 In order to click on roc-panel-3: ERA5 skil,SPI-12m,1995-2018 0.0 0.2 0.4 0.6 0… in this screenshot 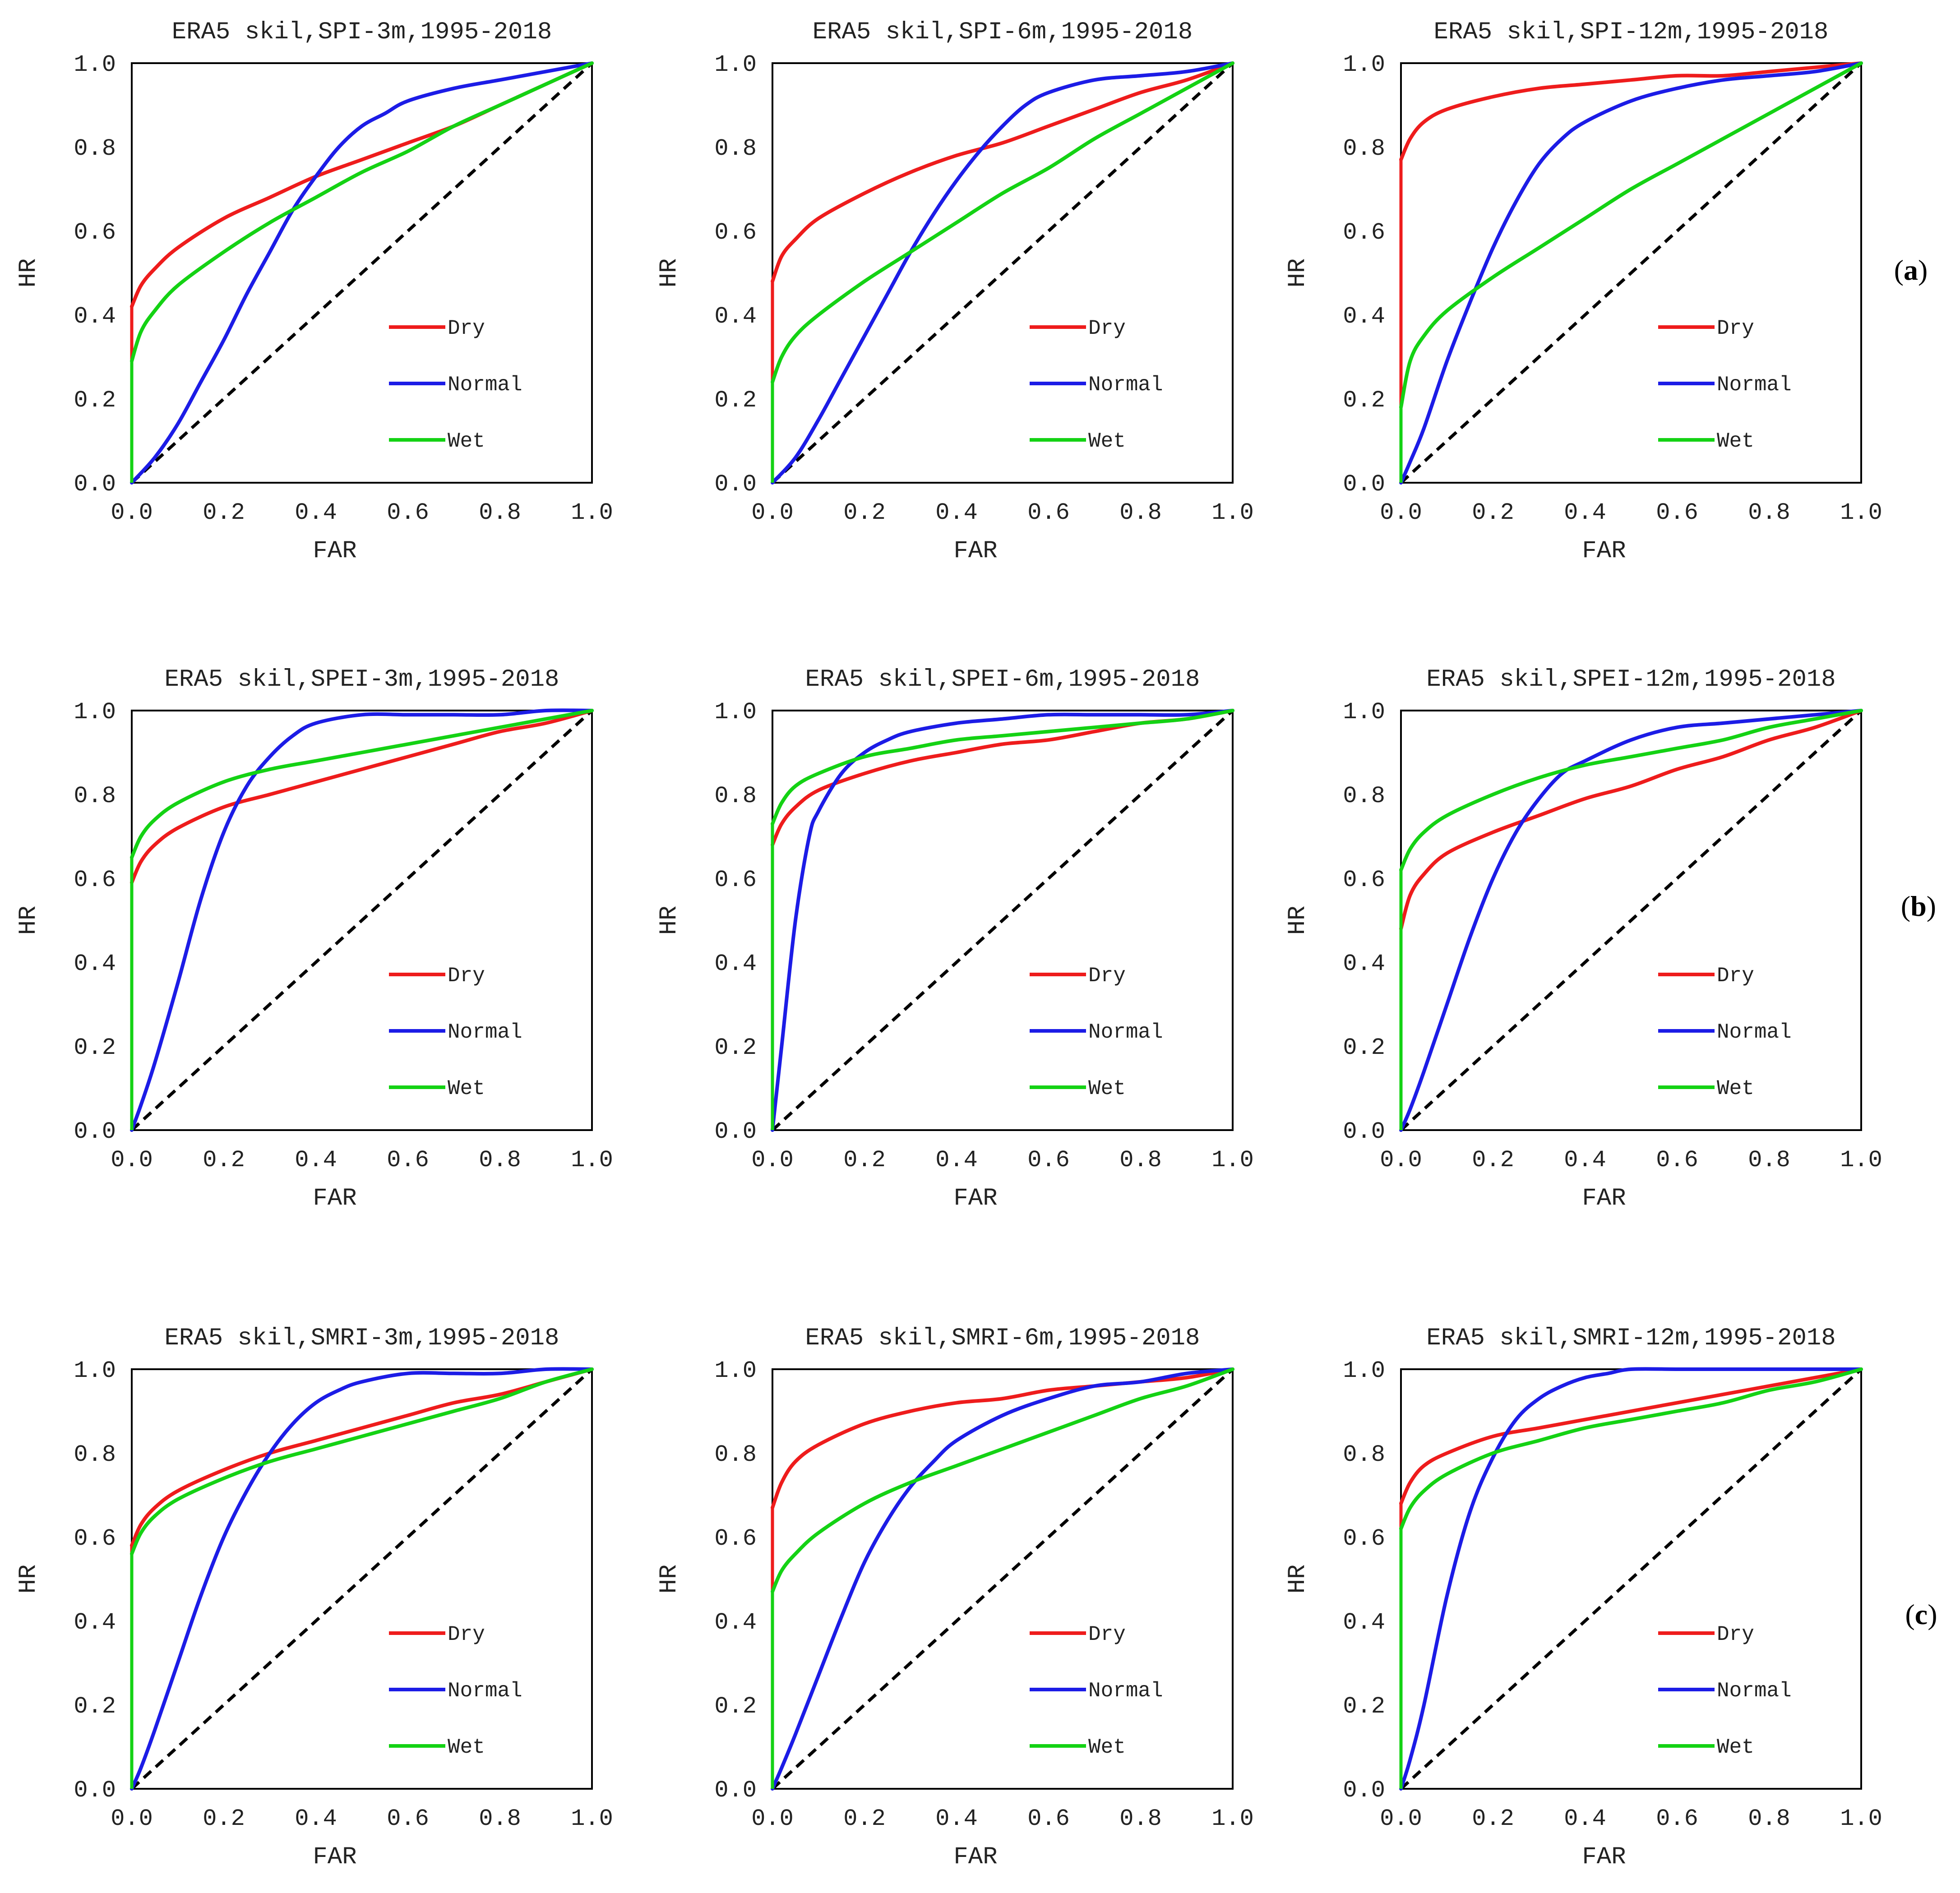, I will do `click(1583, 291)`.